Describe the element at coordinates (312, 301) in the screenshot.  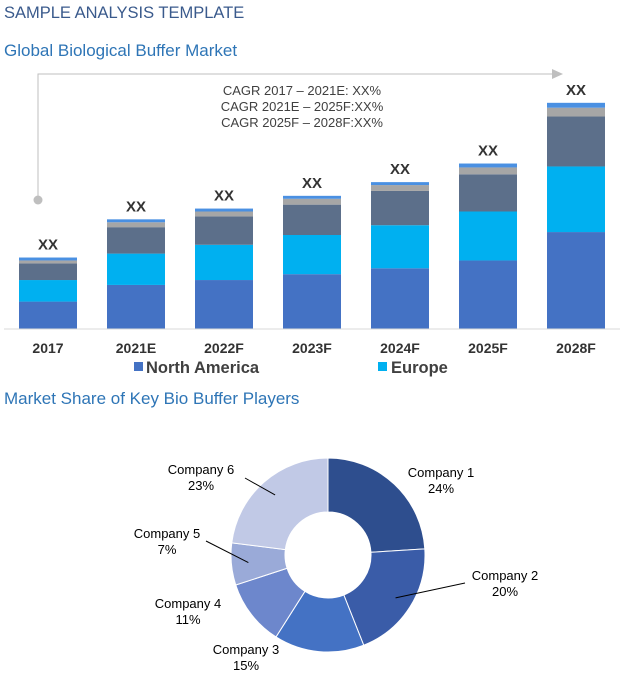
I see `bar-segment-2023f-s1` at that location.